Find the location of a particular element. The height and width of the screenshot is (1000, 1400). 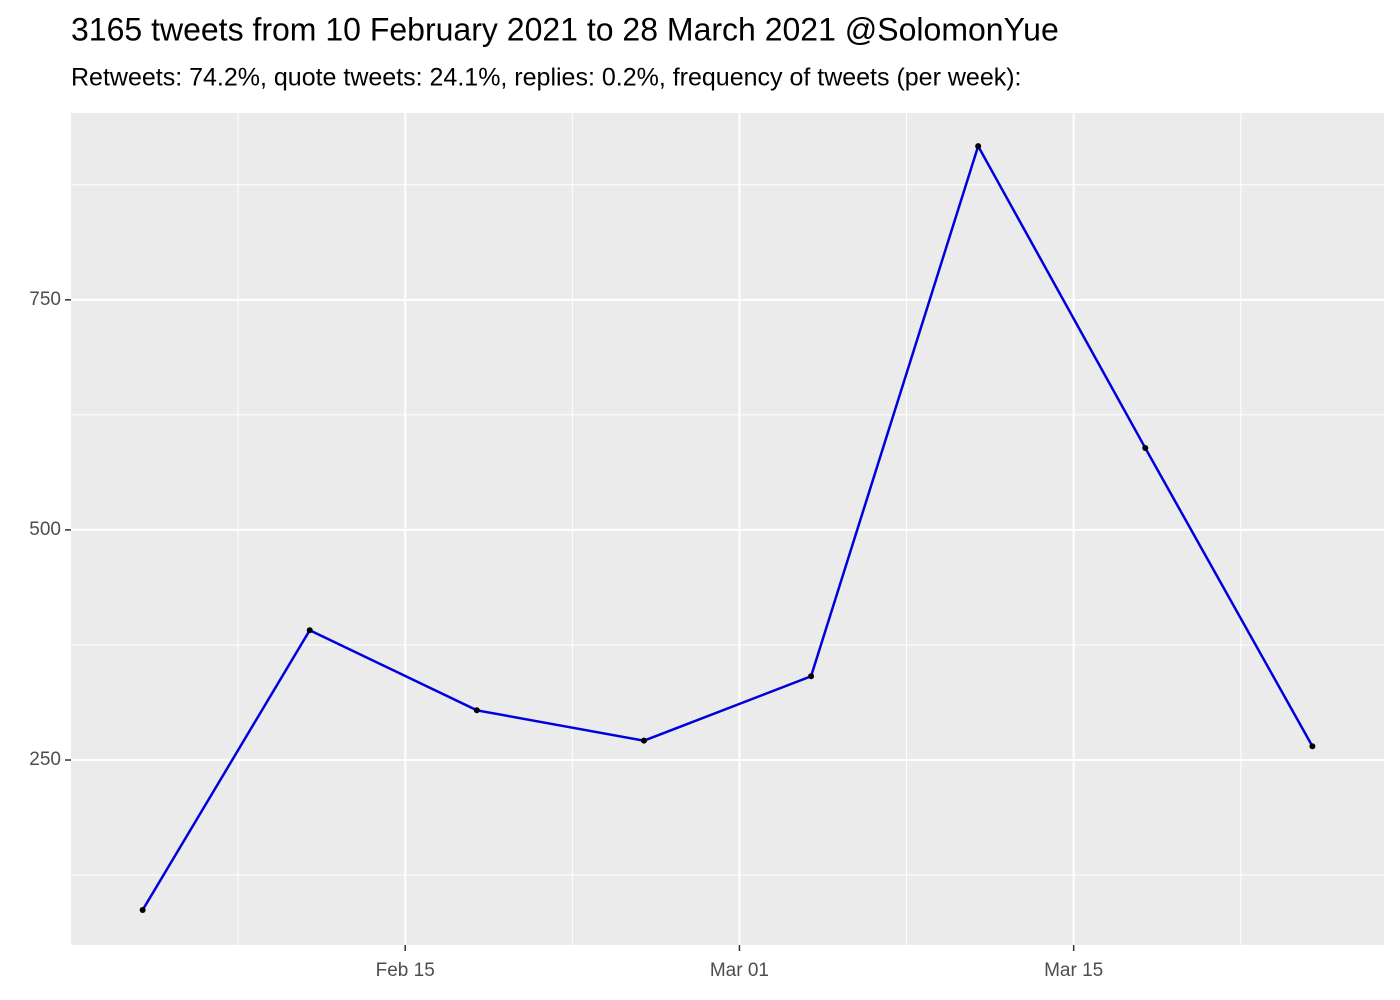

x-tick-label: Mar 01 is located at coordinates (739, 970).